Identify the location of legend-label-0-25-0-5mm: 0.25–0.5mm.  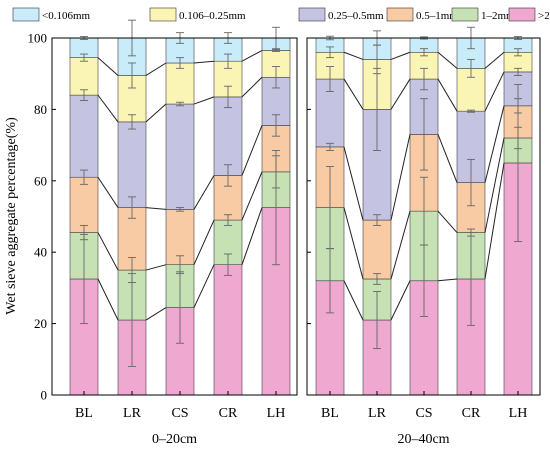
(356, 16).